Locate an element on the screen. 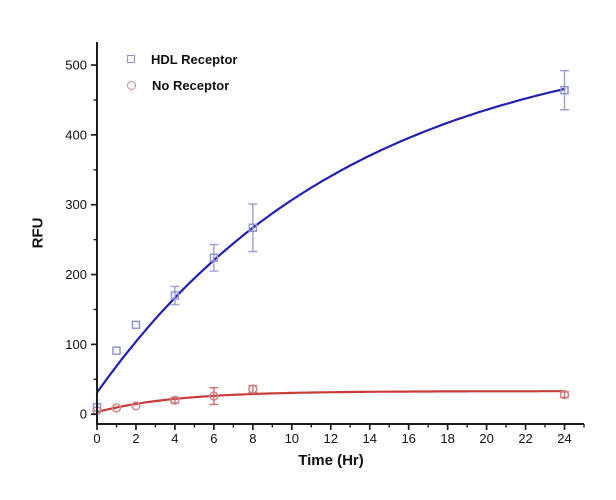 This screenshot has height=500, width=616. legend: HDL Receptor No Receptor is located at coordinates (182, 72).